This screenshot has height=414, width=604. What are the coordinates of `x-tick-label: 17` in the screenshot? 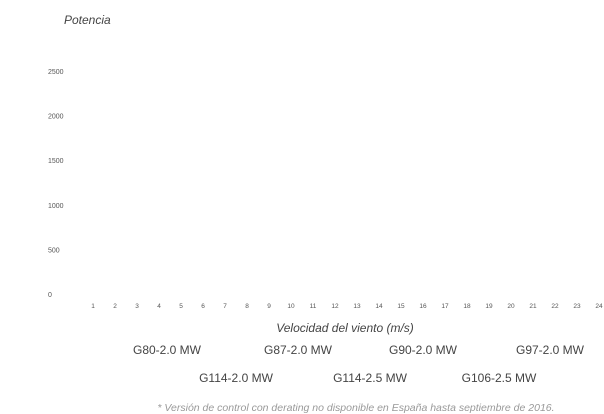 It's located at (445, 306).